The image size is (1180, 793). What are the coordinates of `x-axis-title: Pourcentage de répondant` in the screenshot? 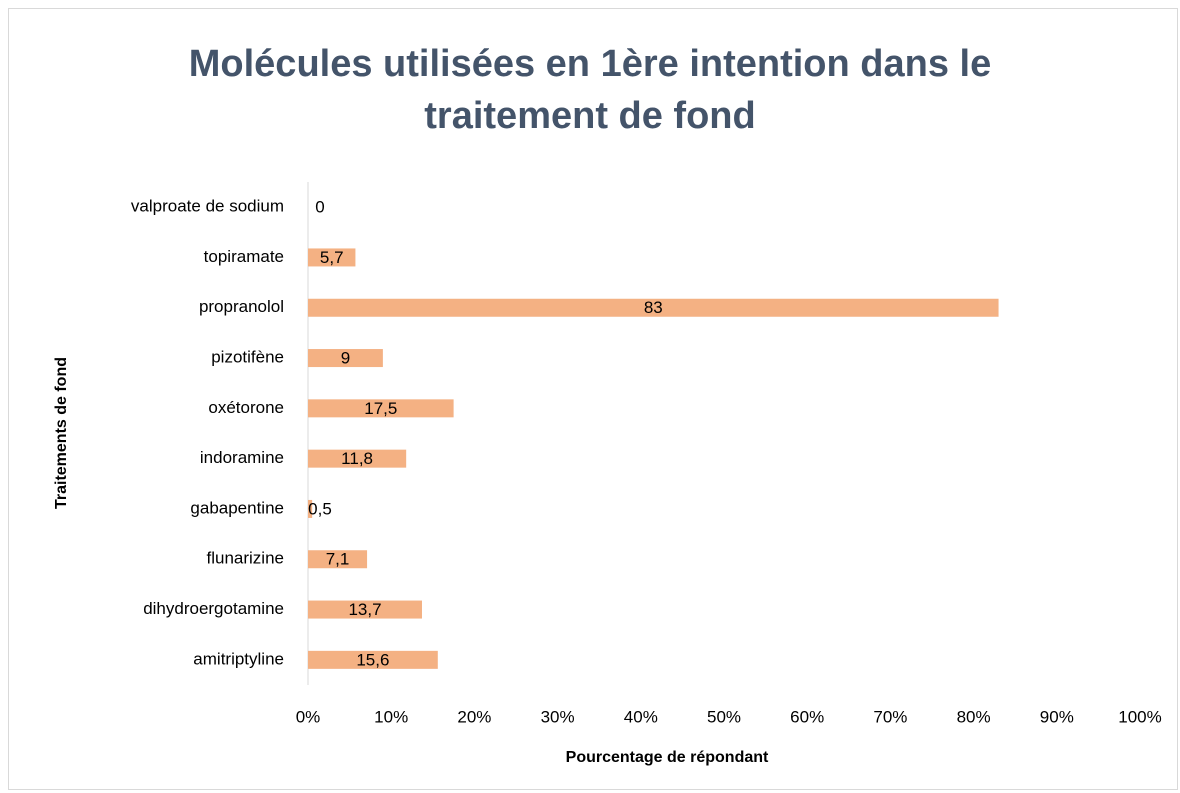 It's located at (667, 757).